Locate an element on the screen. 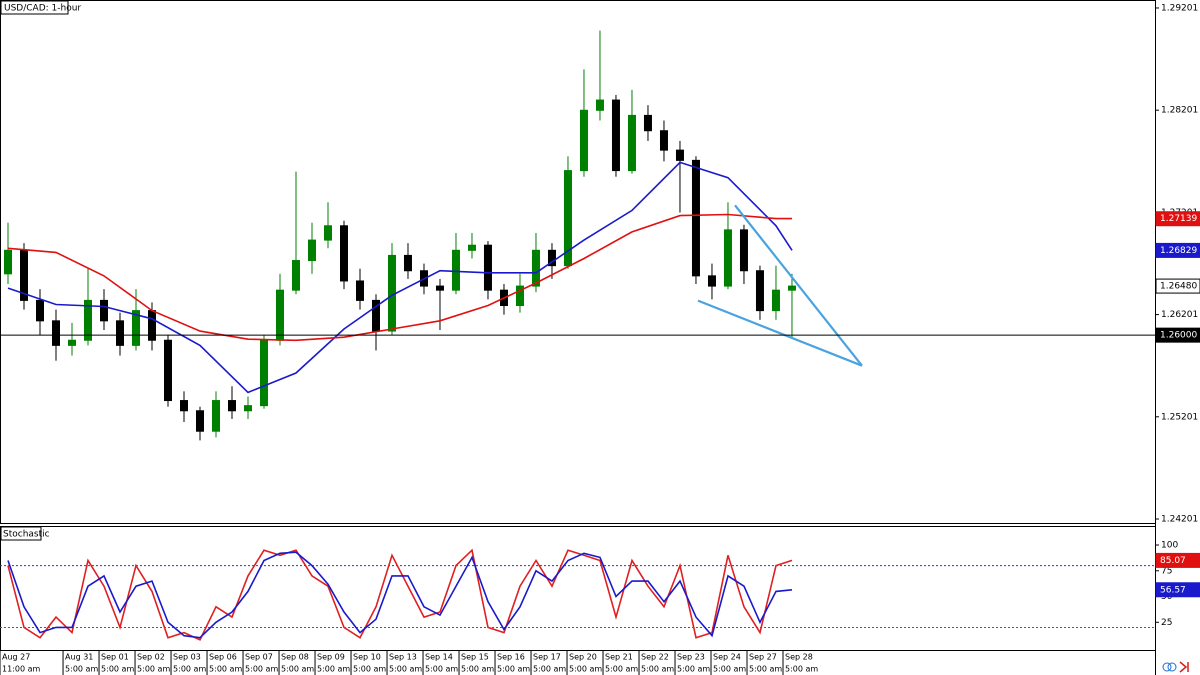 This screenshot has width=1200, height=675. x-tick-label: Aug 27 is located at coordinates (16, 657).